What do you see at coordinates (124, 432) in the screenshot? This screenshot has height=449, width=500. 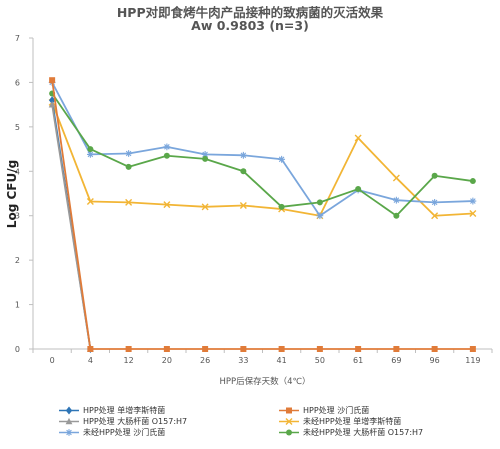 I see `legend-label: 未经HPP处理 沙门氏菌` at bounding box center [124, 432].